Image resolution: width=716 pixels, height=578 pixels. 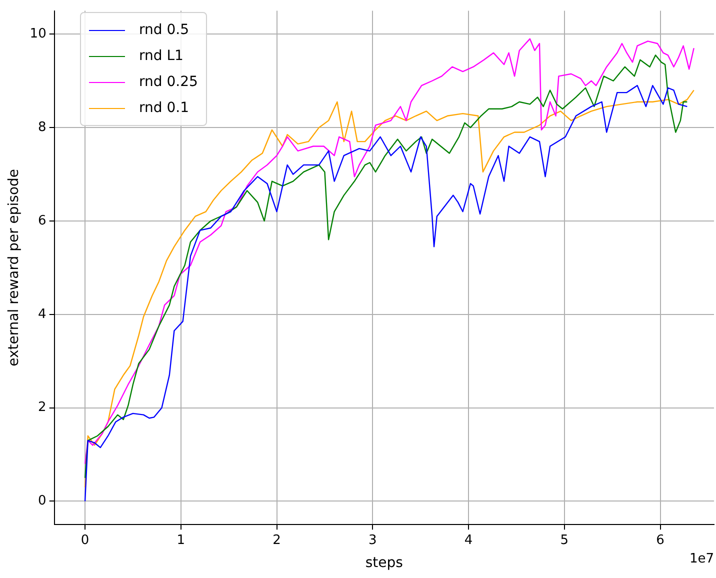 What do you see at coordinates (14, 267) in the screenshot?
I see `y-axis-title: external reward per episode` at bounding box center [14, 267].